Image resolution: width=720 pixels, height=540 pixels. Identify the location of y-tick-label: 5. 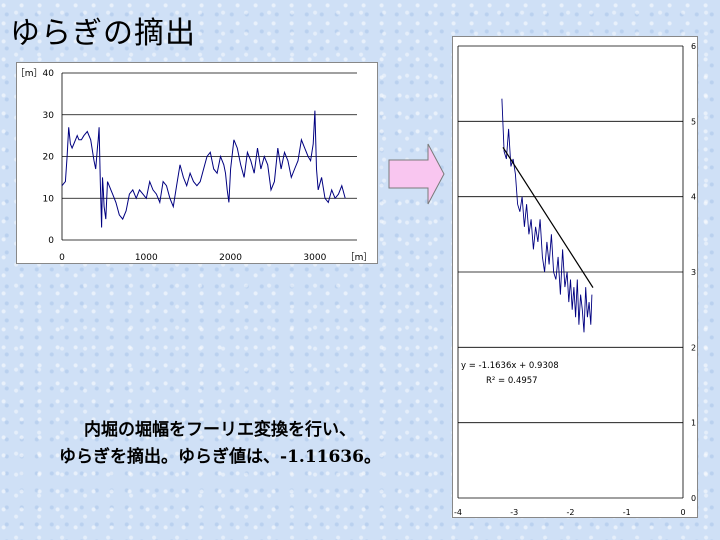
(693, 121).